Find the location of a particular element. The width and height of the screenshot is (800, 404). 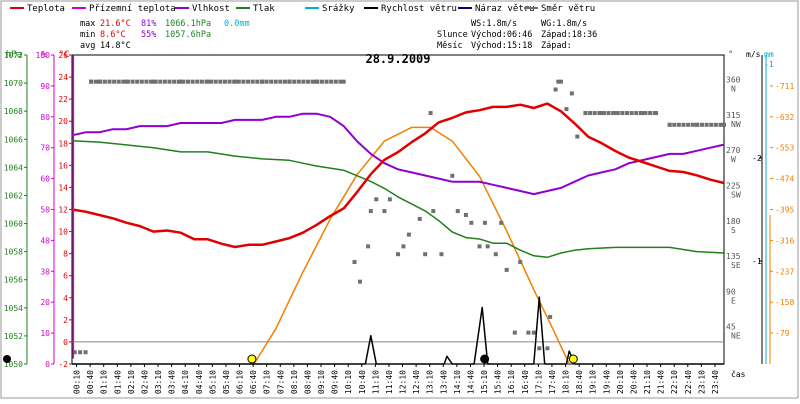

direction-letter-label: N is located at coordinates (733, 89).